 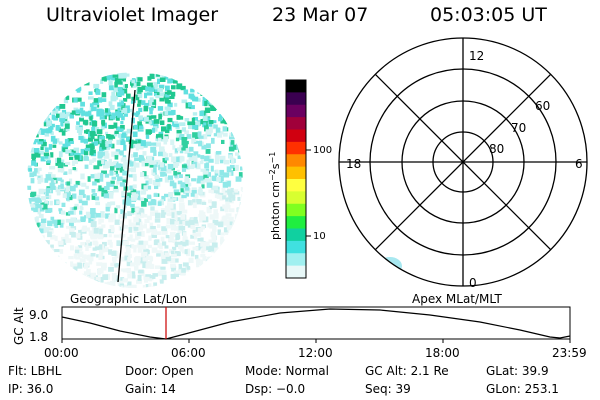 I want to click on glon-info: GLon: 253.1, so click(x=522, y=389).